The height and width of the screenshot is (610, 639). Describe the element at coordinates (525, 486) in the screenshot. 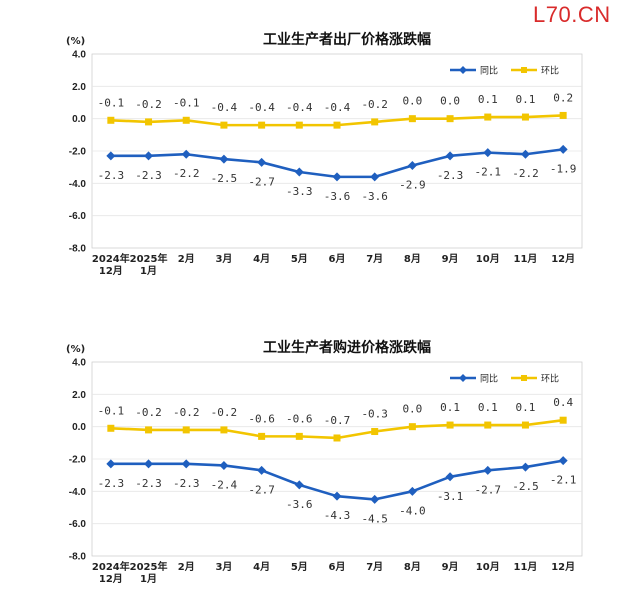

I see `data-label-yoy: -2.5` at that location.